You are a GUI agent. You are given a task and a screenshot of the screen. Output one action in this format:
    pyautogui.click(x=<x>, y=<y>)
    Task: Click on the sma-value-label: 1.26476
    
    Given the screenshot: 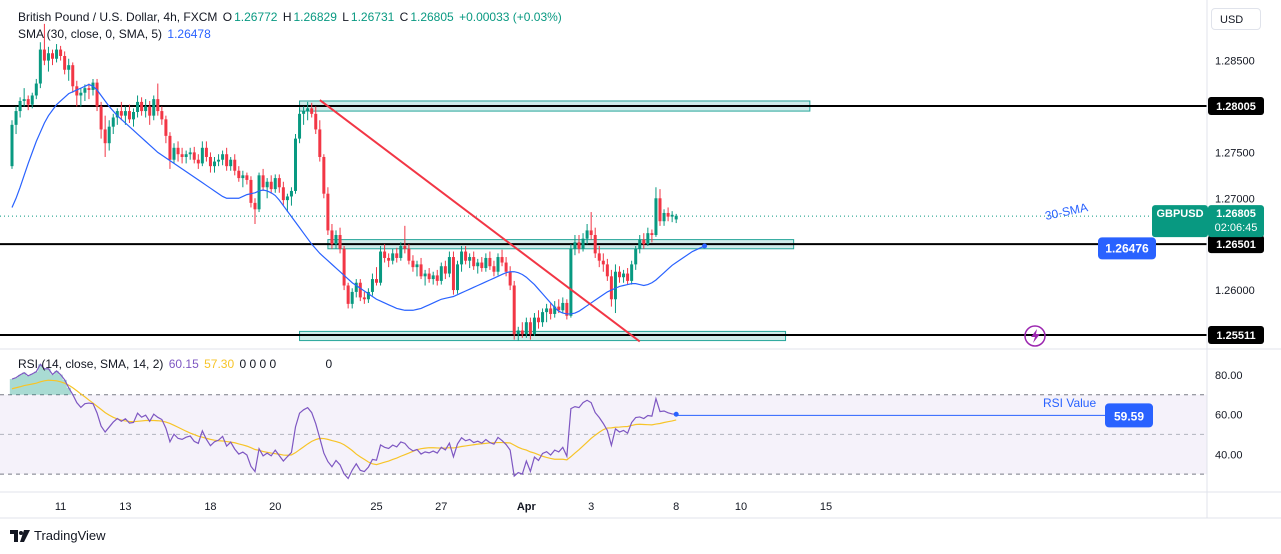 What is the action you would take?
    pyautogui.click(x=1127, y=248)
    